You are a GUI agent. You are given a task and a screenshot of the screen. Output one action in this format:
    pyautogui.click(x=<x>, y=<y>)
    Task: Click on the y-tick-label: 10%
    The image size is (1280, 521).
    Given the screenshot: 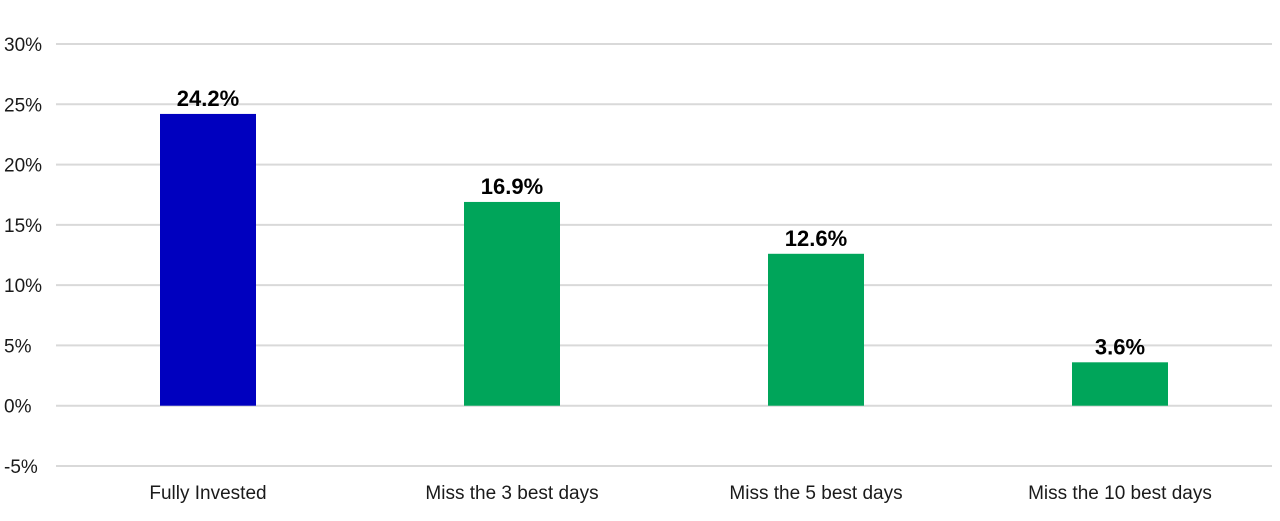 What is the action you would take?
    pyautogui.click(x=23, y=286)
    